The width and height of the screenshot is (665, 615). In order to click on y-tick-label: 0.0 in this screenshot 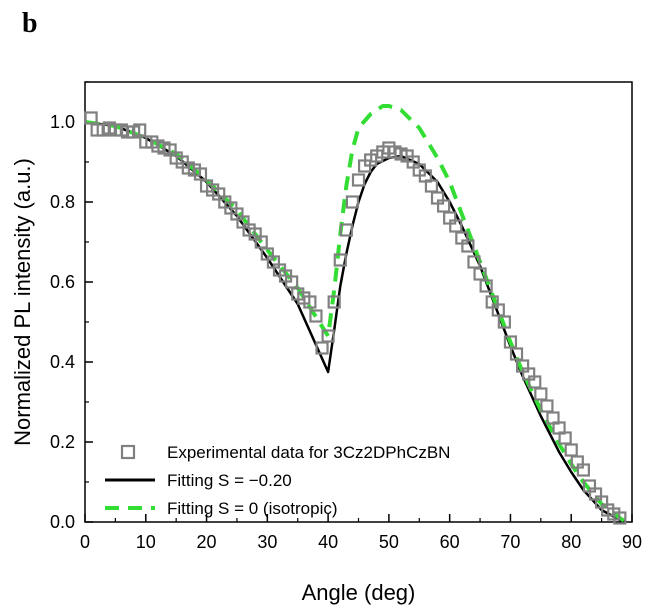, I will do `click(62, 522)`.